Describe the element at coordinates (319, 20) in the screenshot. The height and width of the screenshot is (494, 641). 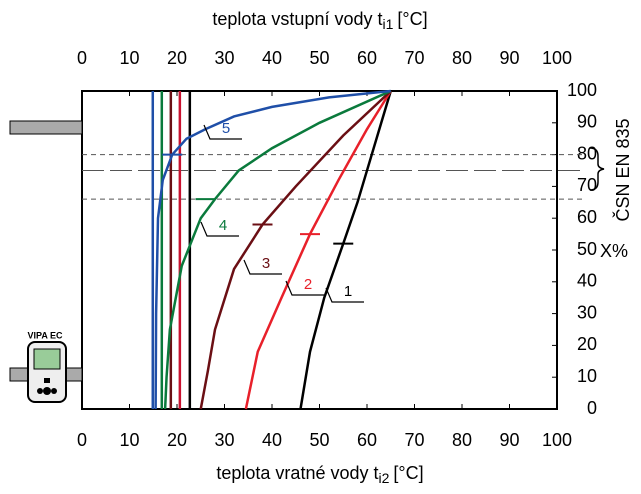
I see `x2-axis-label: teplota vstupní vody ti1 [°C]` at that location.